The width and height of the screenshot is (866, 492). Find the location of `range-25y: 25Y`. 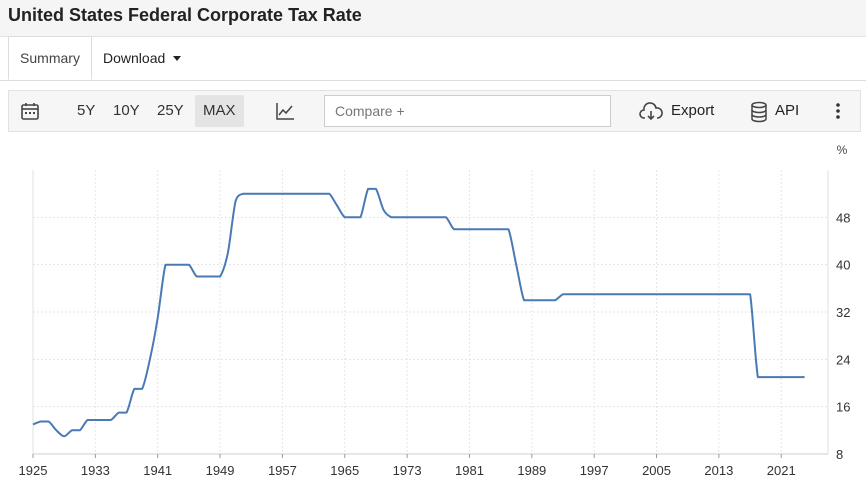

range-25y: 25Y is located at coordinates (170, 110).